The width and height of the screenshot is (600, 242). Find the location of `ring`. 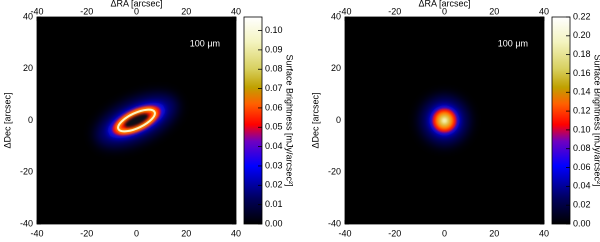

ring is located at coordinates (136, 120).